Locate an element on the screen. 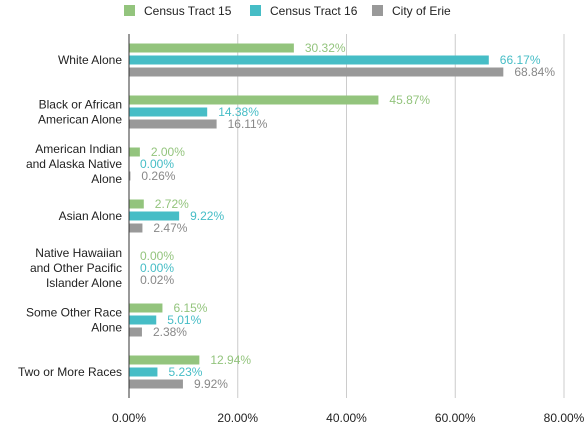 This screenshot has height=428, width=588. x-tick-label: 60.00% is located at coordinates (455, 418).